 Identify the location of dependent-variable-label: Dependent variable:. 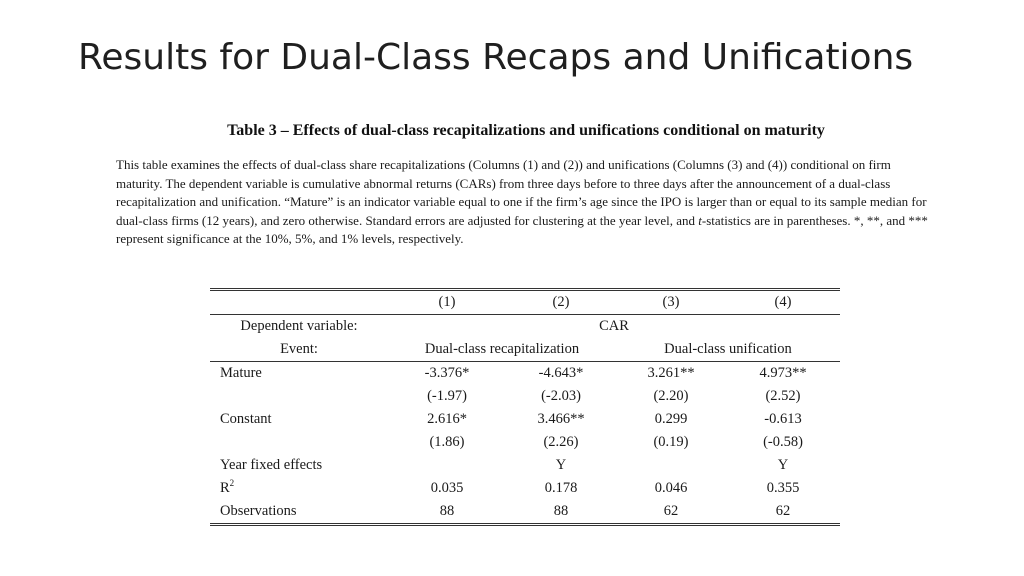
(299, 326).